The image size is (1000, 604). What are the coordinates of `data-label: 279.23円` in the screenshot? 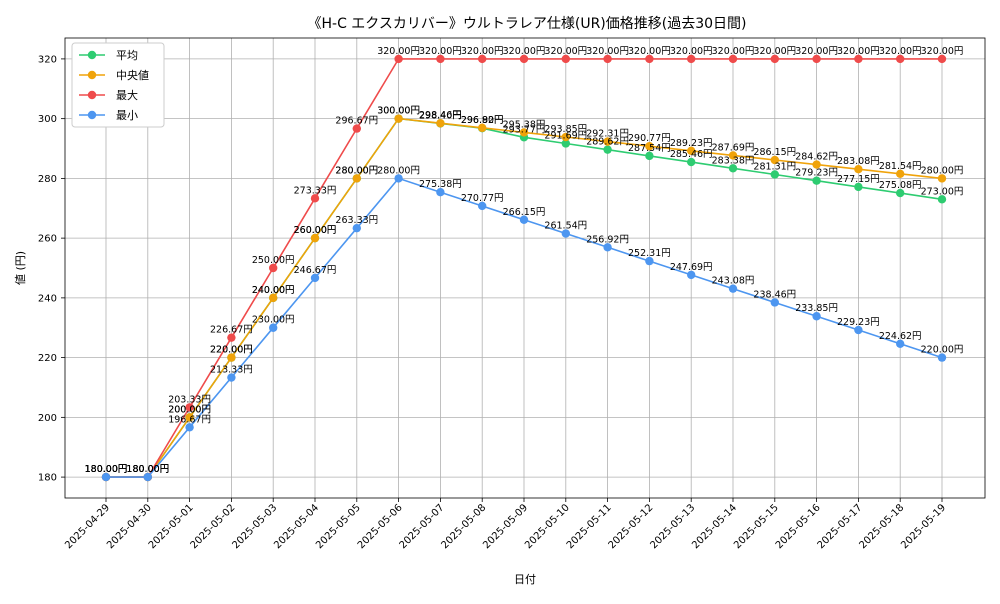 It's located at (816, 173).